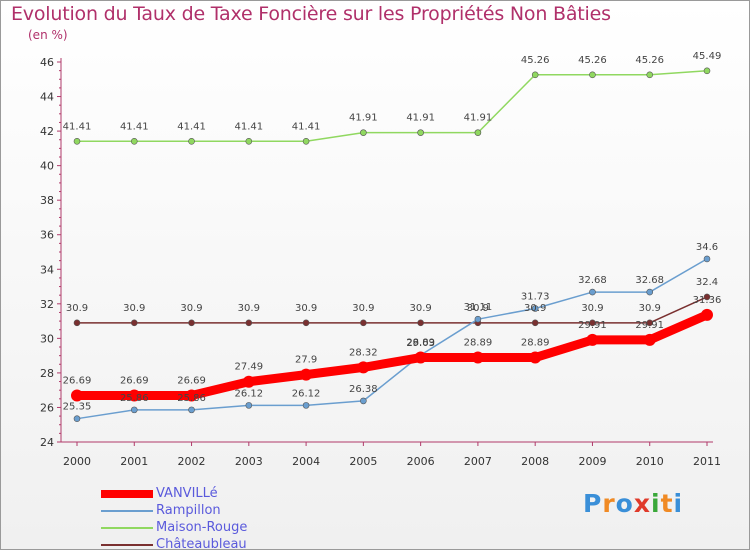  I want to click on legend-label: Rampillon, so click(188, 510).